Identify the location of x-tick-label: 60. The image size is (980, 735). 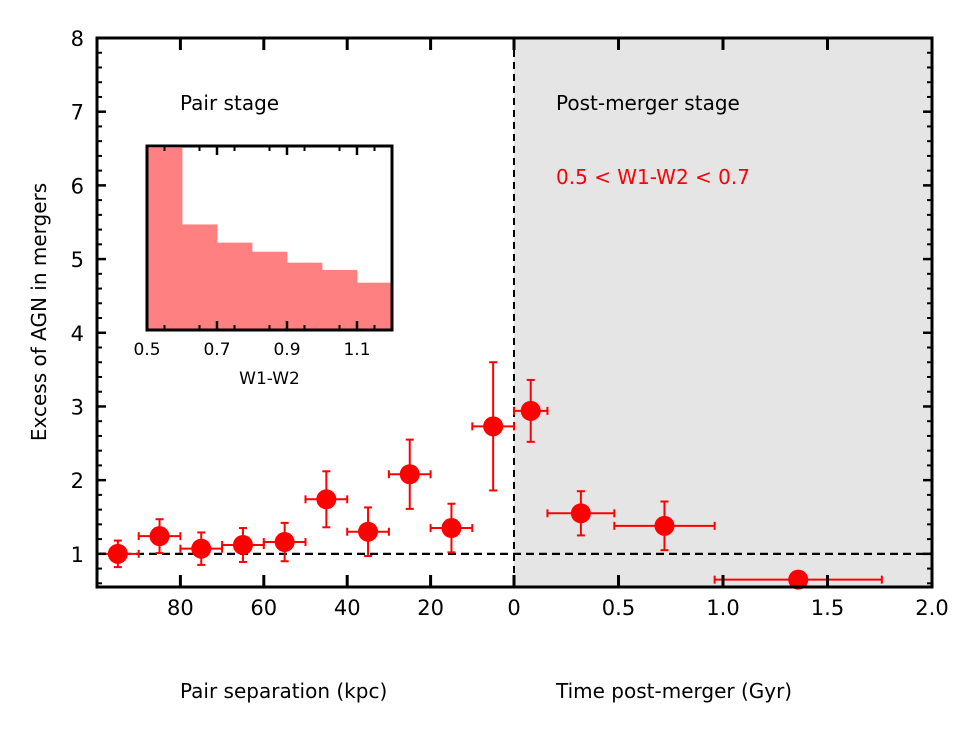
(263, 608).